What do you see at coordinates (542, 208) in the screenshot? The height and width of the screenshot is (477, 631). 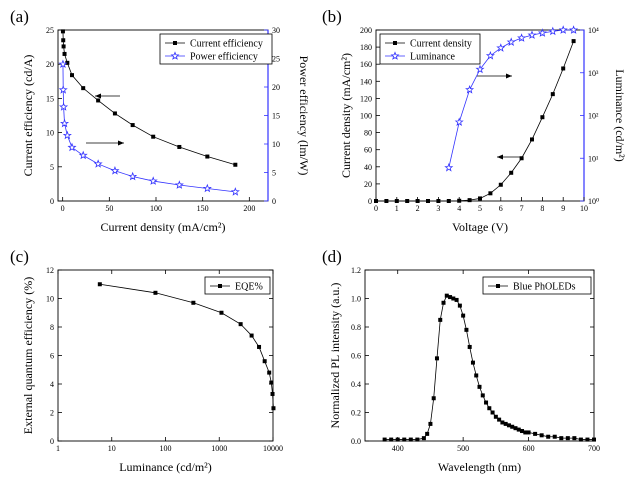 I see `x-tick-label: 8` at bounding box center [542, 208].